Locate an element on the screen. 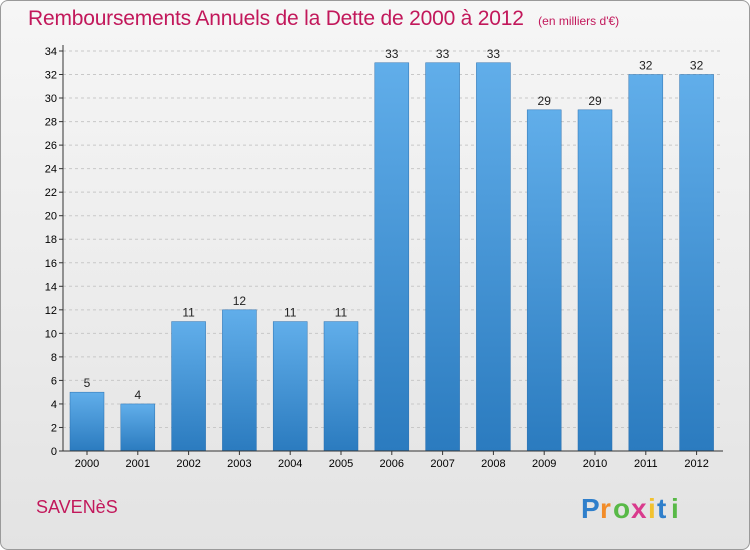 This screenshot has height=550, width=750. bar-2012 is located at coordinates (696, 263).